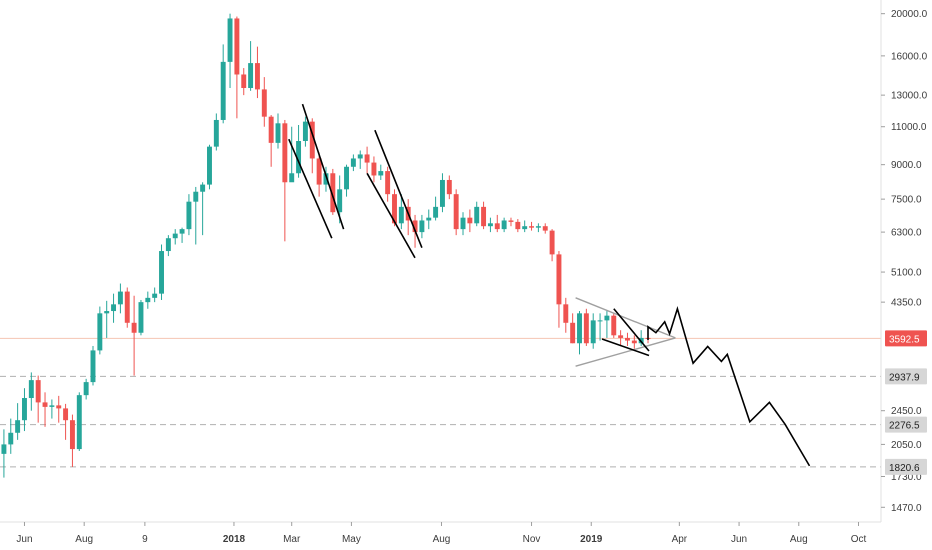 The width and height of the screenshot is (932, 550). Describe the element at coordinates (906, 233) in the screenshot. I see `price-tick-label: 6300.0` at that location.